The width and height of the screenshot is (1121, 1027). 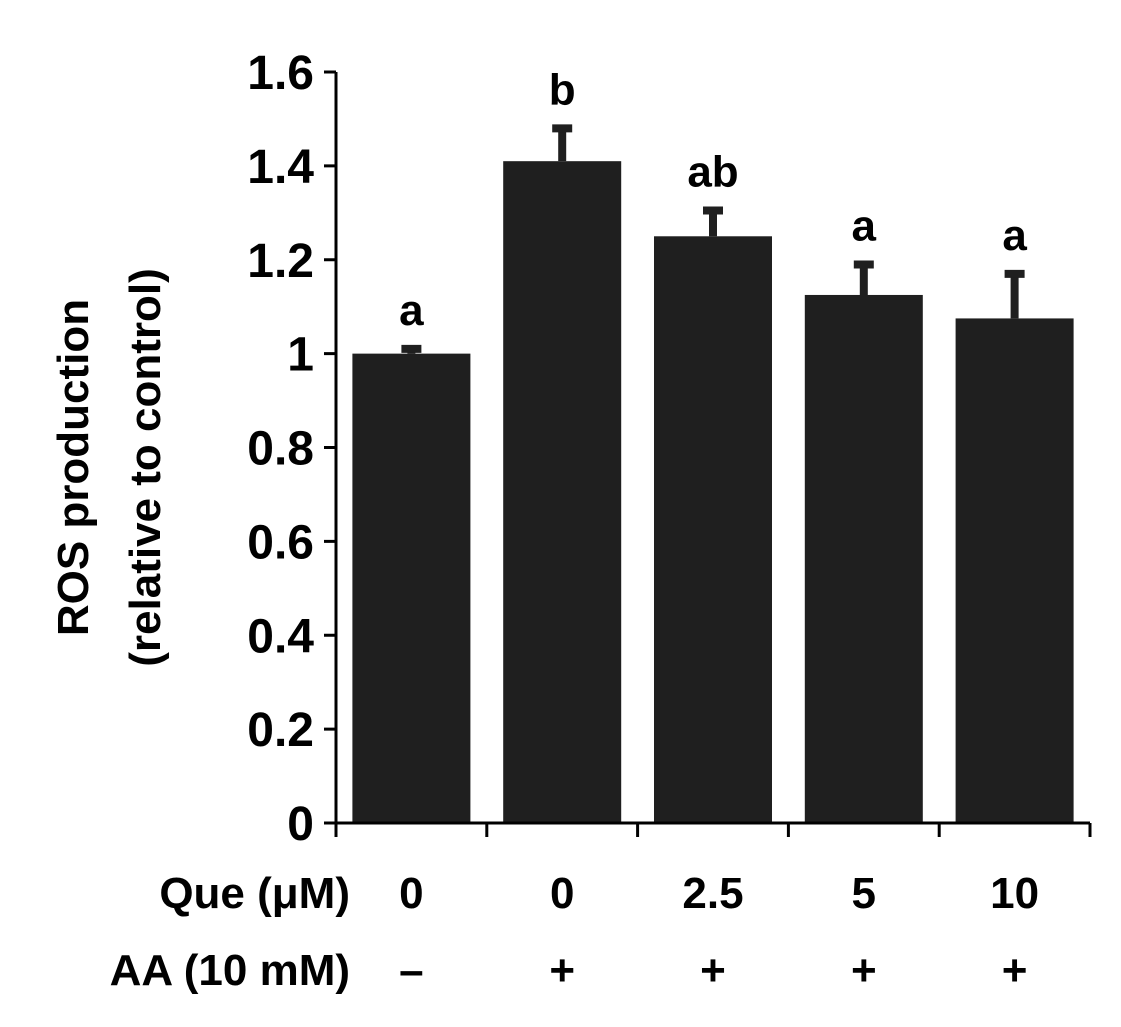 I want to click on y-axis-title: ROS production (relative to control), so click(x=109, y=467).